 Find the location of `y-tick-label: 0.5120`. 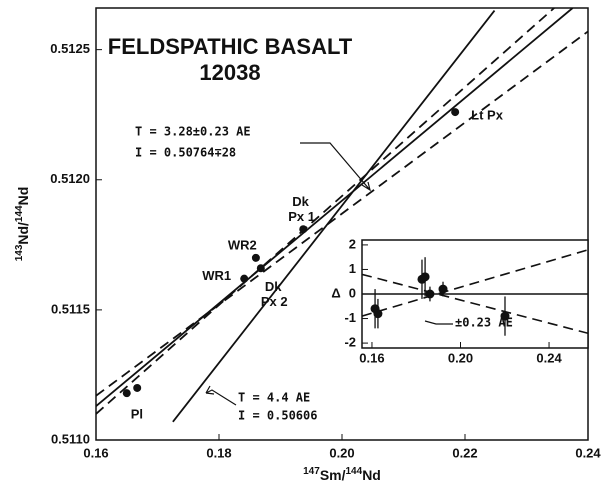

y-tick-label: 0.5120 is located at coordinates (70, 178).